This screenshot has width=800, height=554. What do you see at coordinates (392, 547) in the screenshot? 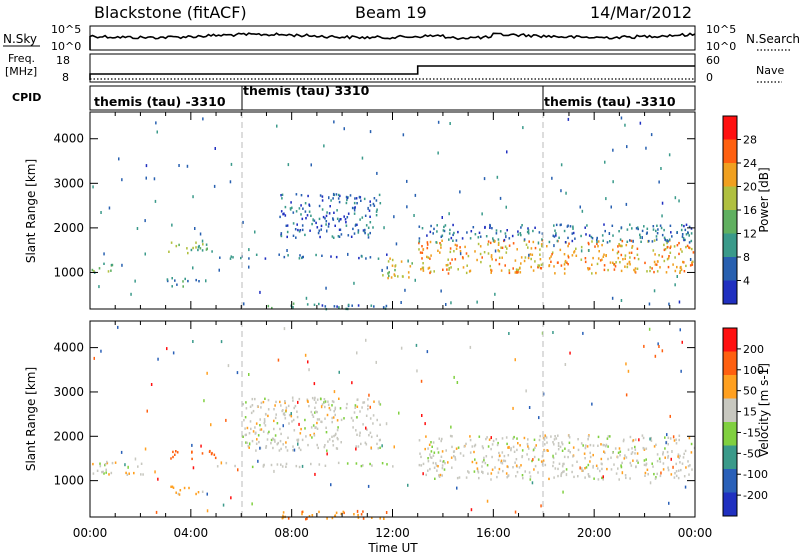
I see `x-axis-label: Time UT` at bounding box center [392, 547].